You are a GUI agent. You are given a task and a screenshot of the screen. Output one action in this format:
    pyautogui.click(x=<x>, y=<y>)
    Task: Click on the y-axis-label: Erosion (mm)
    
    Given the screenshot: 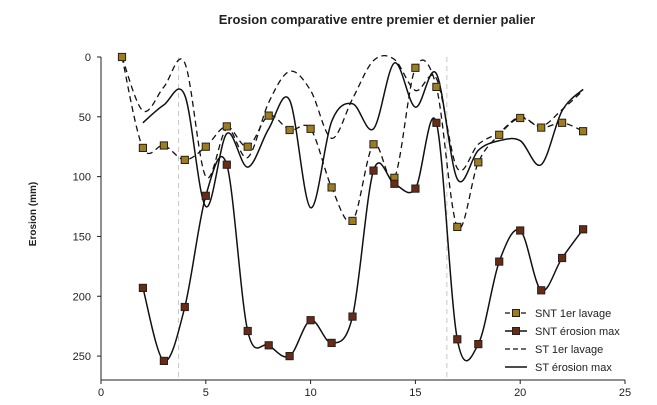 What is the action you would take?
    pyautogui.click(x=33, y=214)
    